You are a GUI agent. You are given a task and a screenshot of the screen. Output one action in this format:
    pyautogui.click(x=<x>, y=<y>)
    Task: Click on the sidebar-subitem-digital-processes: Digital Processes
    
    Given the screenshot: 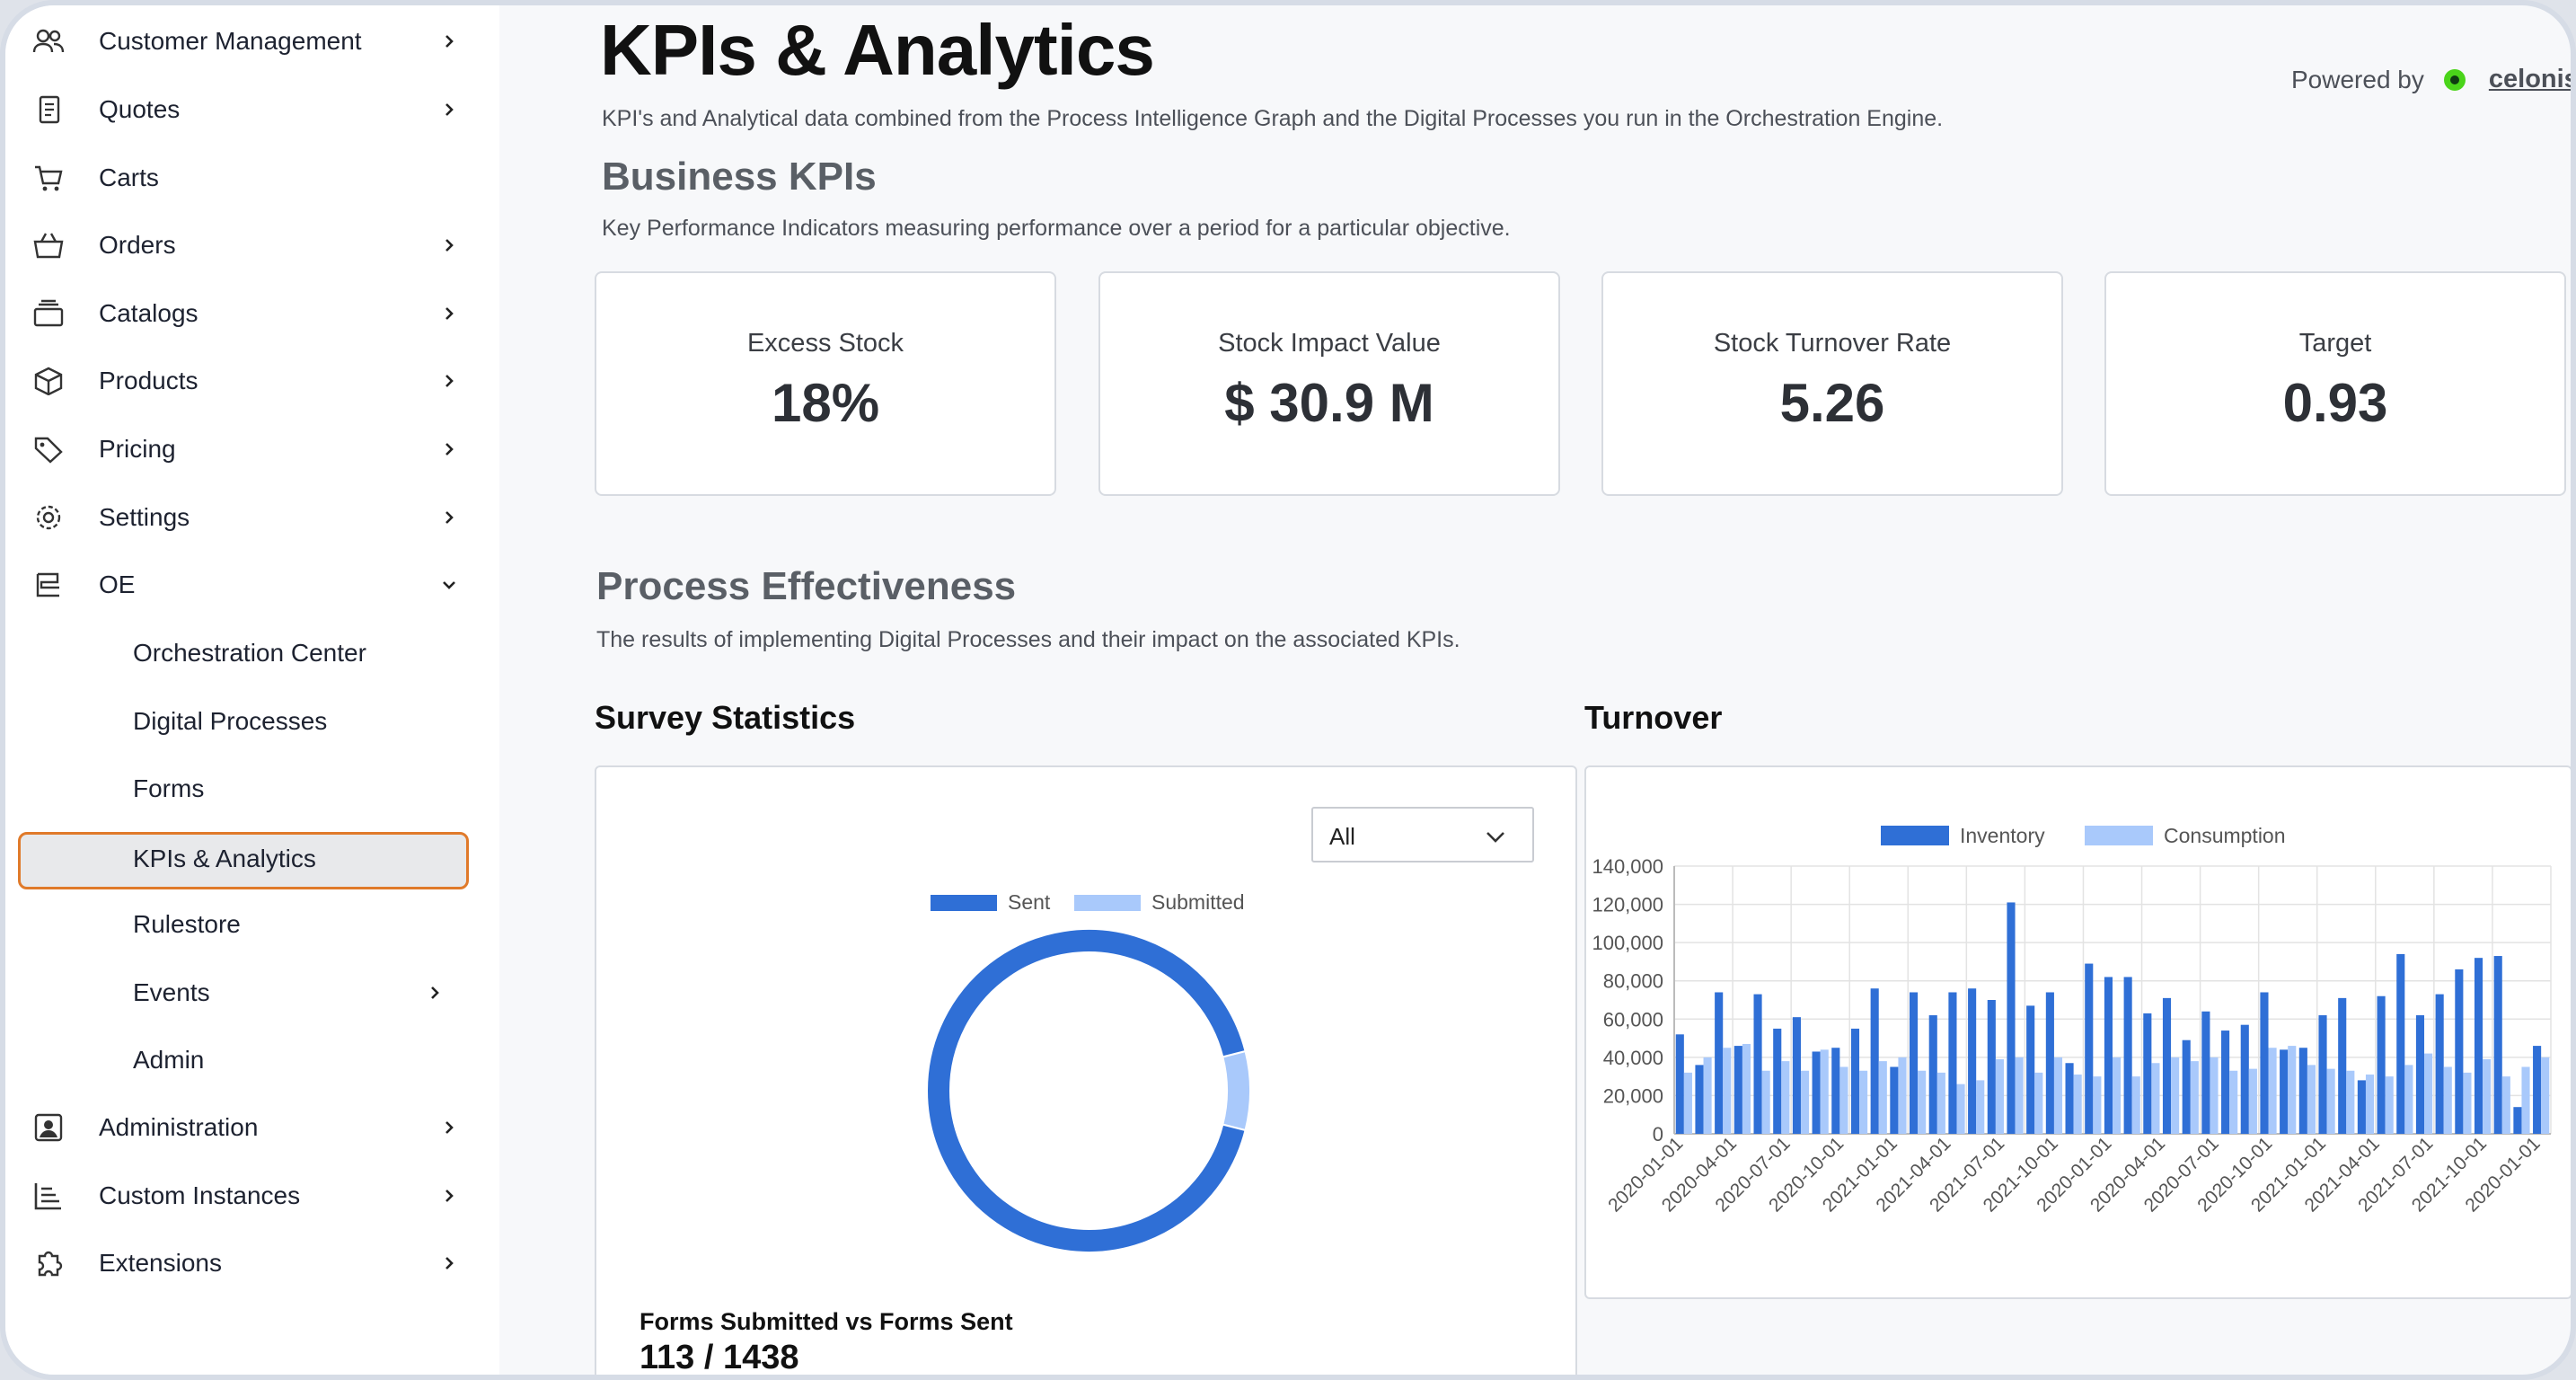 What is the action you would take?
    pyautogui.click(x=252, y=721)
    